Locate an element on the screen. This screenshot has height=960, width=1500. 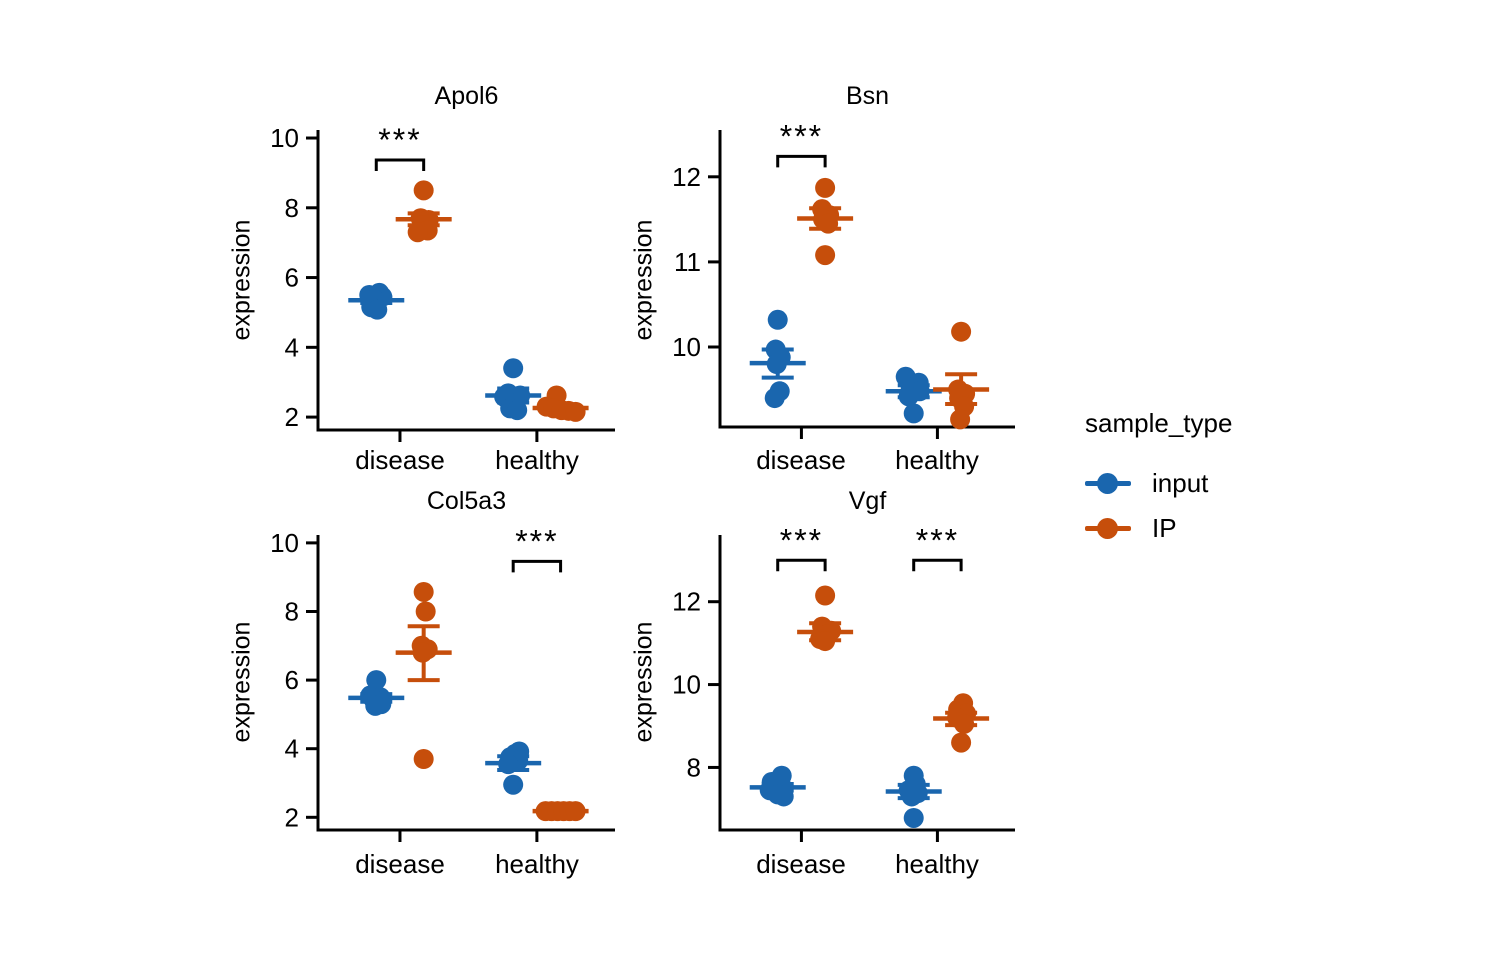
legend-entry-input: input is located at coordinates (1185, 483).